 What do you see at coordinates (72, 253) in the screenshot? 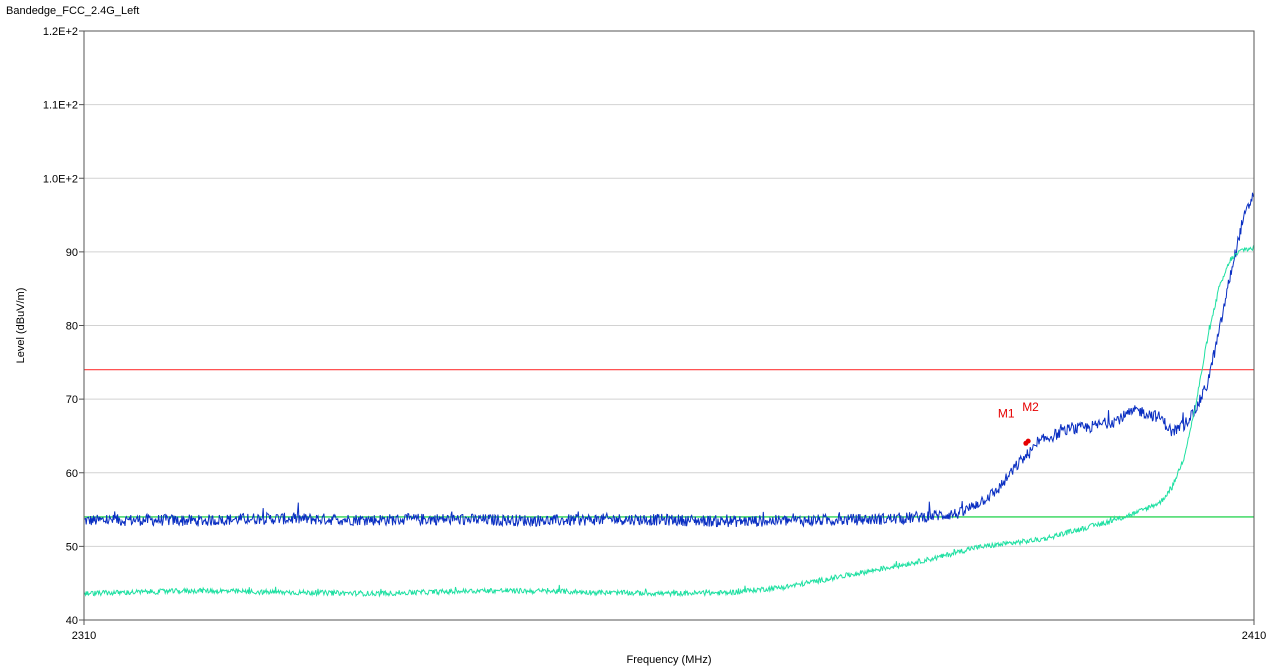
I see `y-tick-label: 90` at bounding box center [72, 253].